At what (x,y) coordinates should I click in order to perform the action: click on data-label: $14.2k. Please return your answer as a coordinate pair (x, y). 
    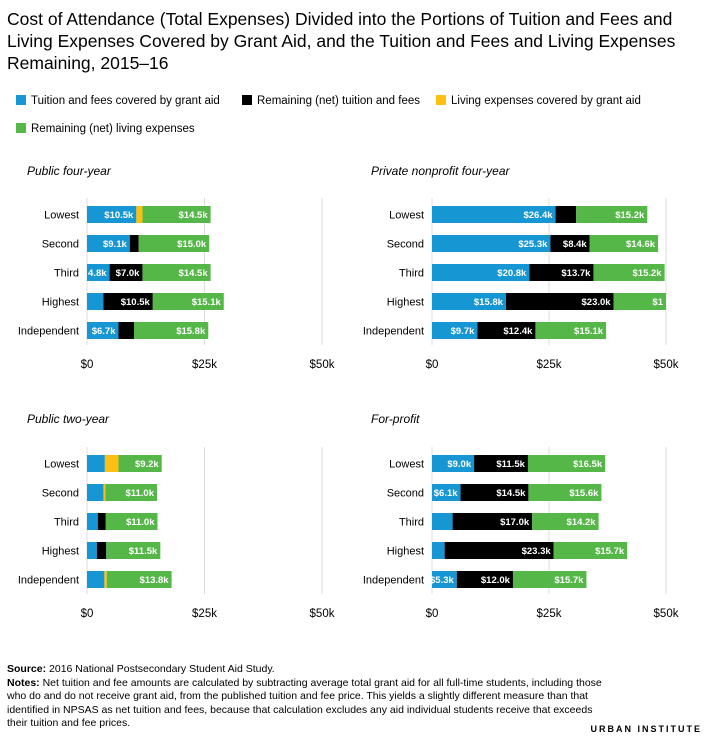
    Looking at the image, I should click on (582, 522).